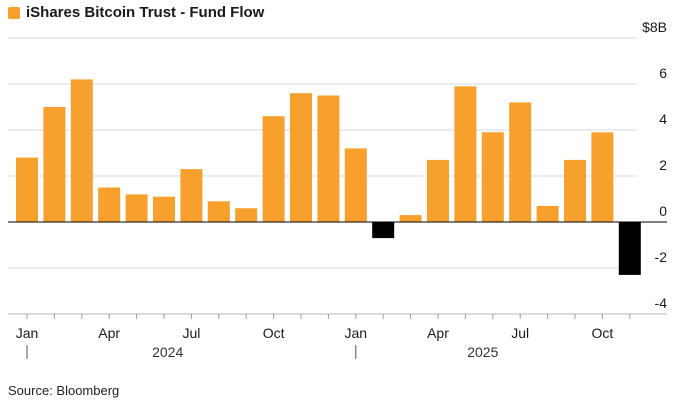 The width and height of the screenshot is (681, 416). Describe the element at coordinates (663, 211) in the screenshot. I see `y-tick-label: 0` at that location.